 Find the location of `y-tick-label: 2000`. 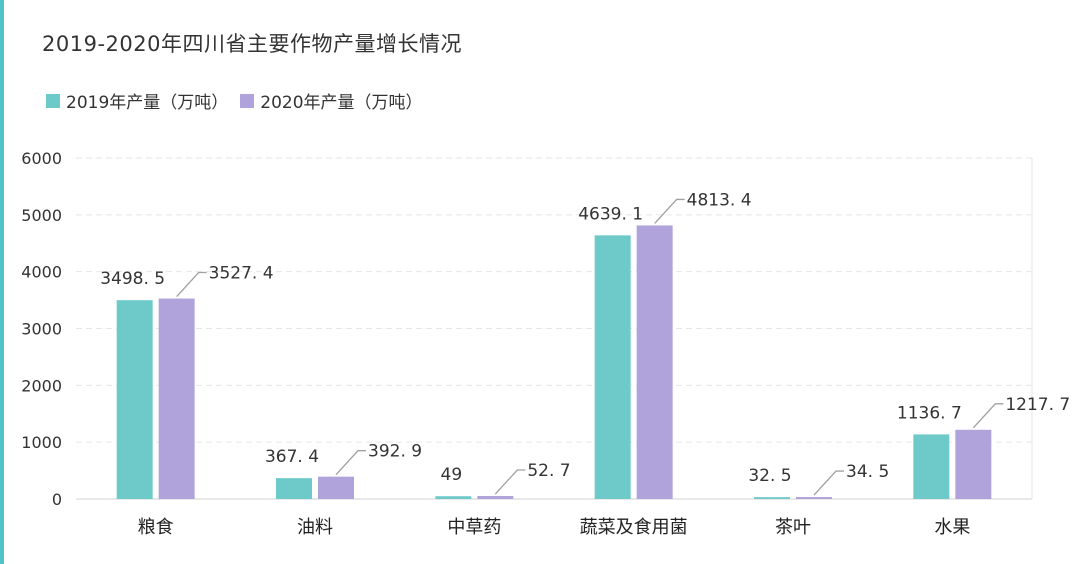

y-tick-label: 2000 is located at coordinates (41, 385).